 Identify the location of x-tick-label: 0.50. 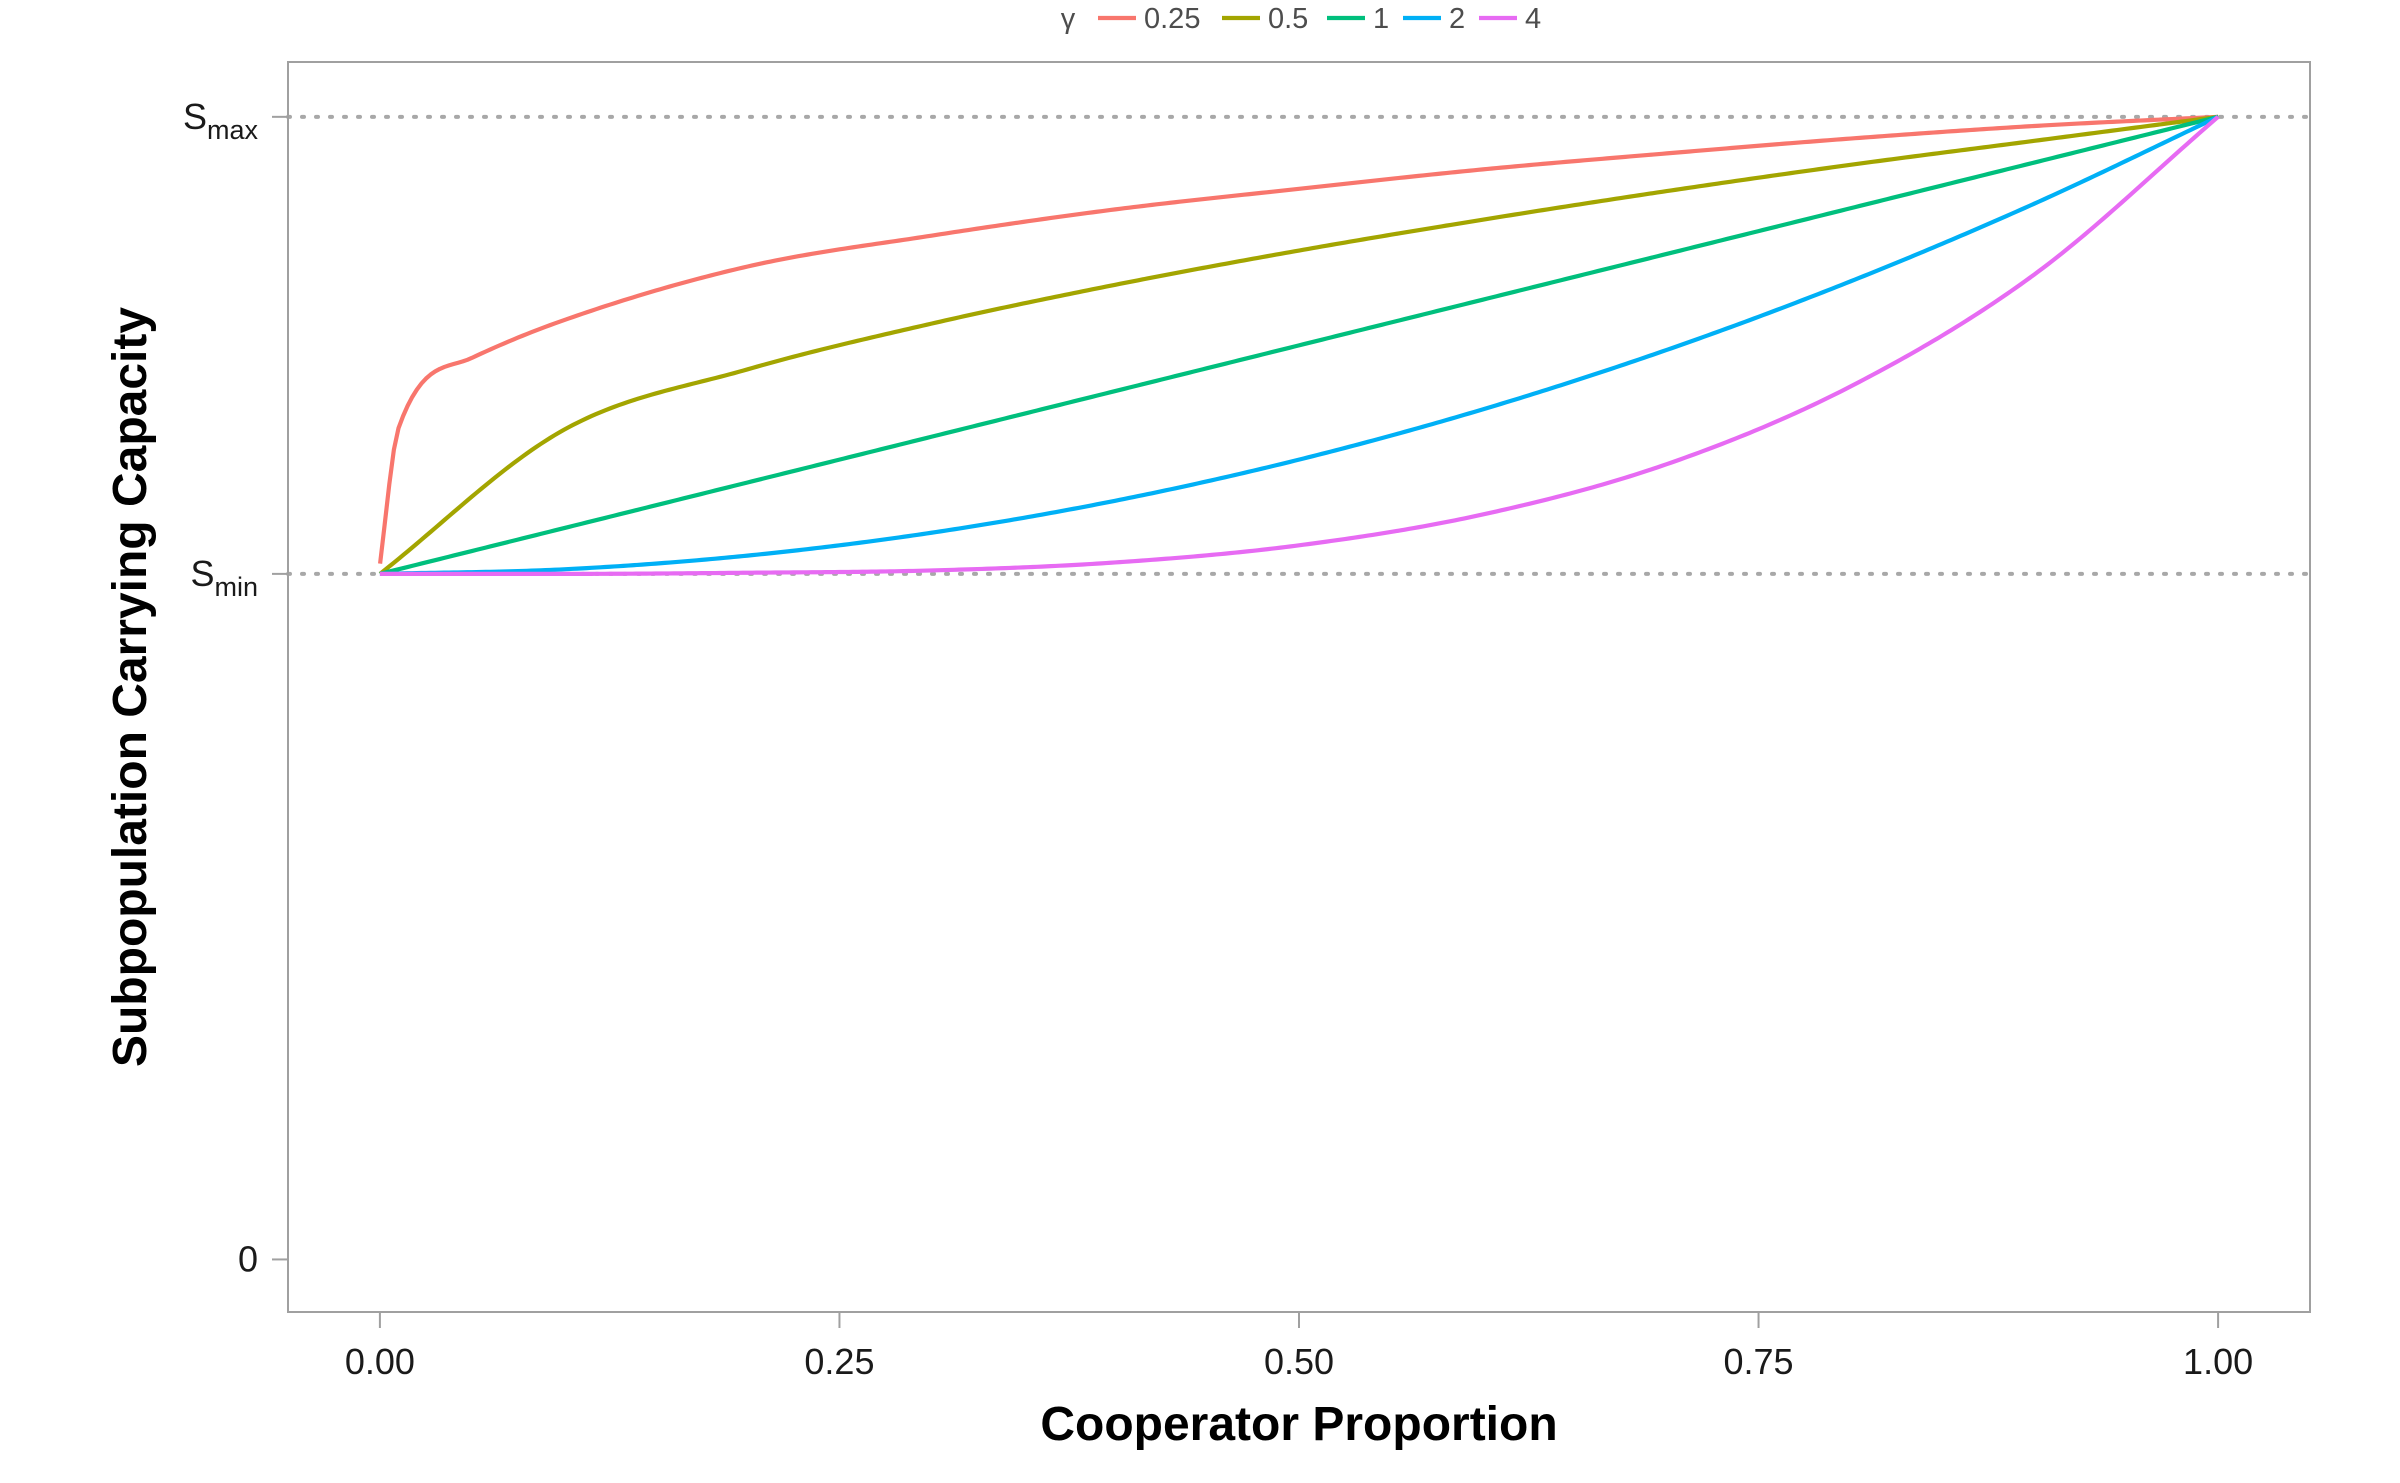
(1299, 1361).